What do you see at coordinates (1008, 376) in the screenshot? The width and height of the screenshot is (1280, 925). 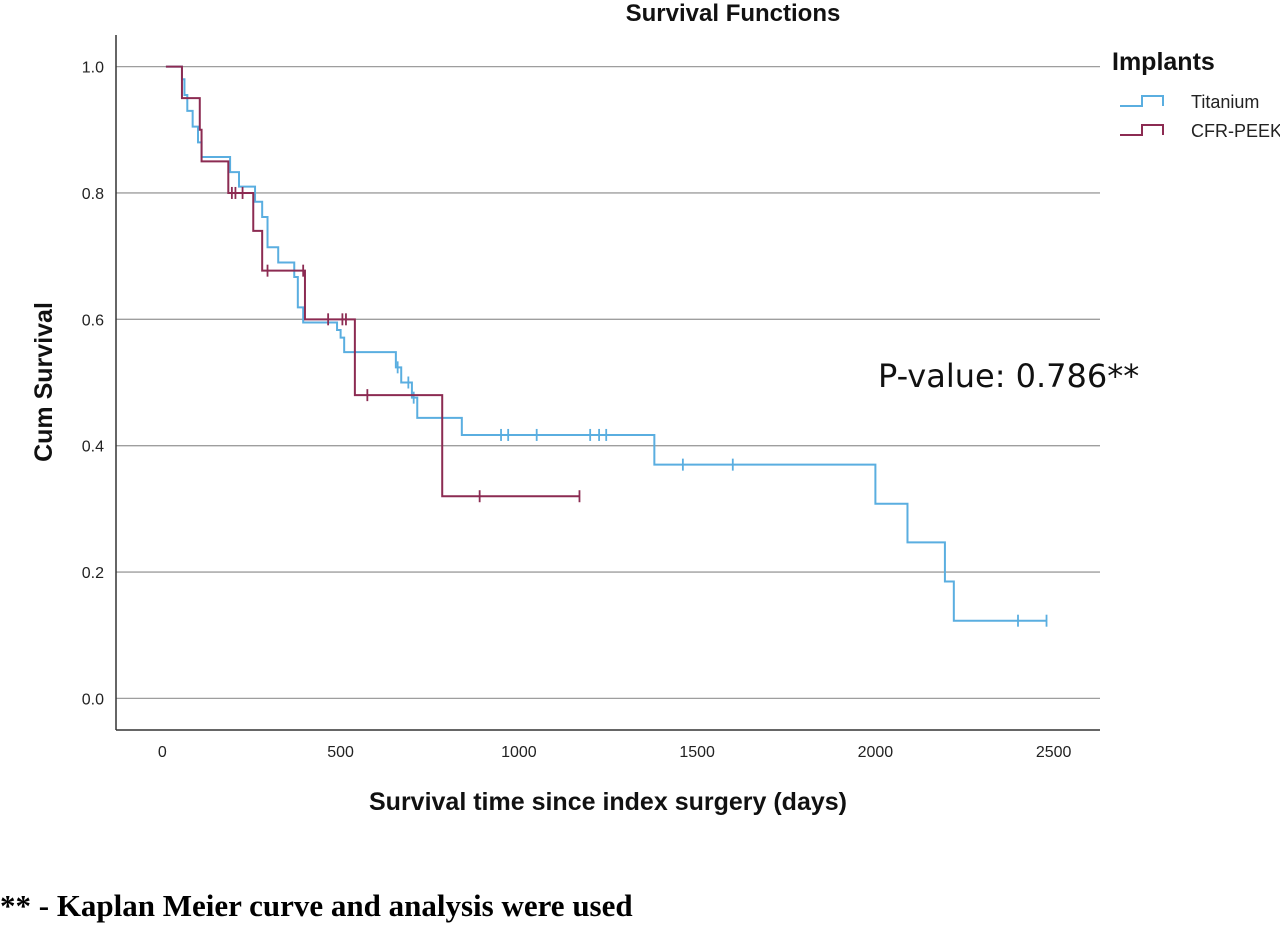 I see `p-value-annotation: P-value: 0.786**` at bounding box center [1008, 376].